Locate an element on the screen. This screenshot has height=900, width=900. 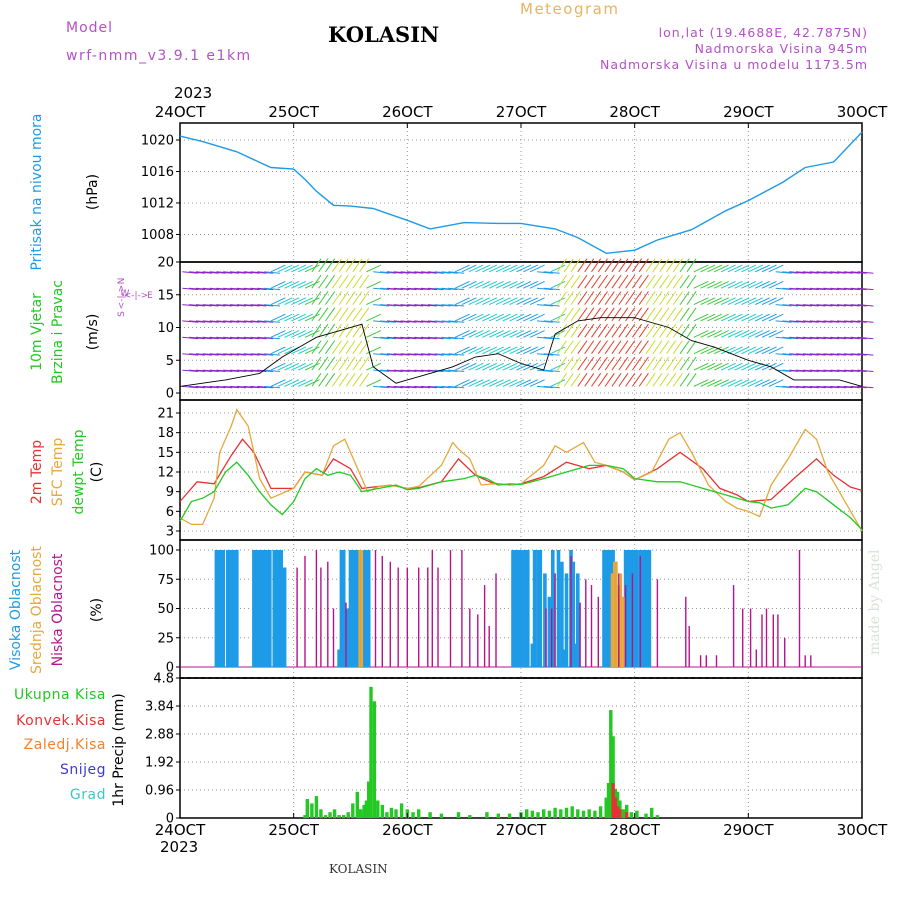
y-tick-label: 3.84 is located at coordinates (159, 707).